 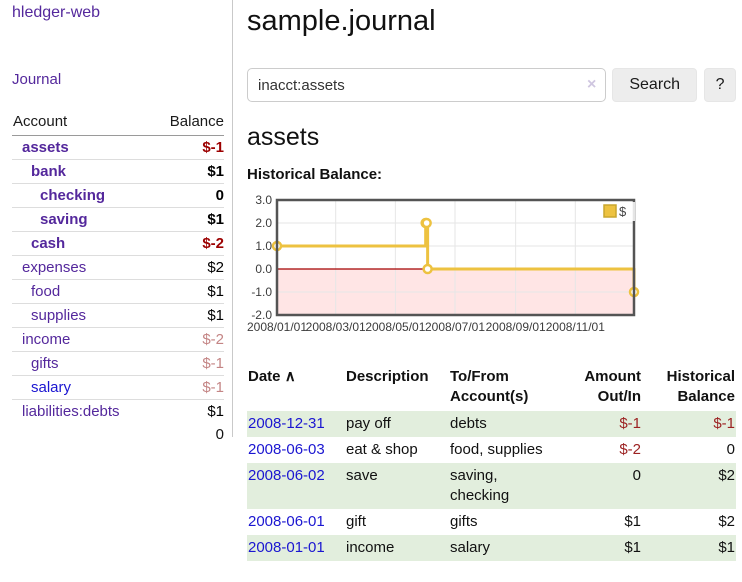 What do you see at coordinates (118, 291) in the screenshot?
I see `account-row: food $1` at bounding box center [118, 291].